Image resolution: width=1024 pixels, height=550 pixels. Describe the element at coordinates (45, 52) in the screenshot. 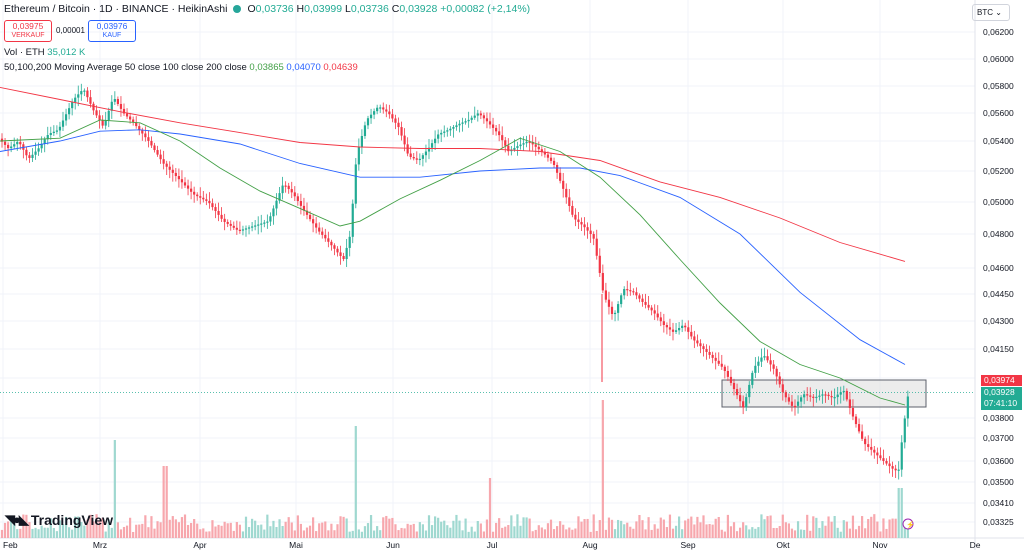

I see `volume-legend: Vol · ETH 35,012 K` at that location.